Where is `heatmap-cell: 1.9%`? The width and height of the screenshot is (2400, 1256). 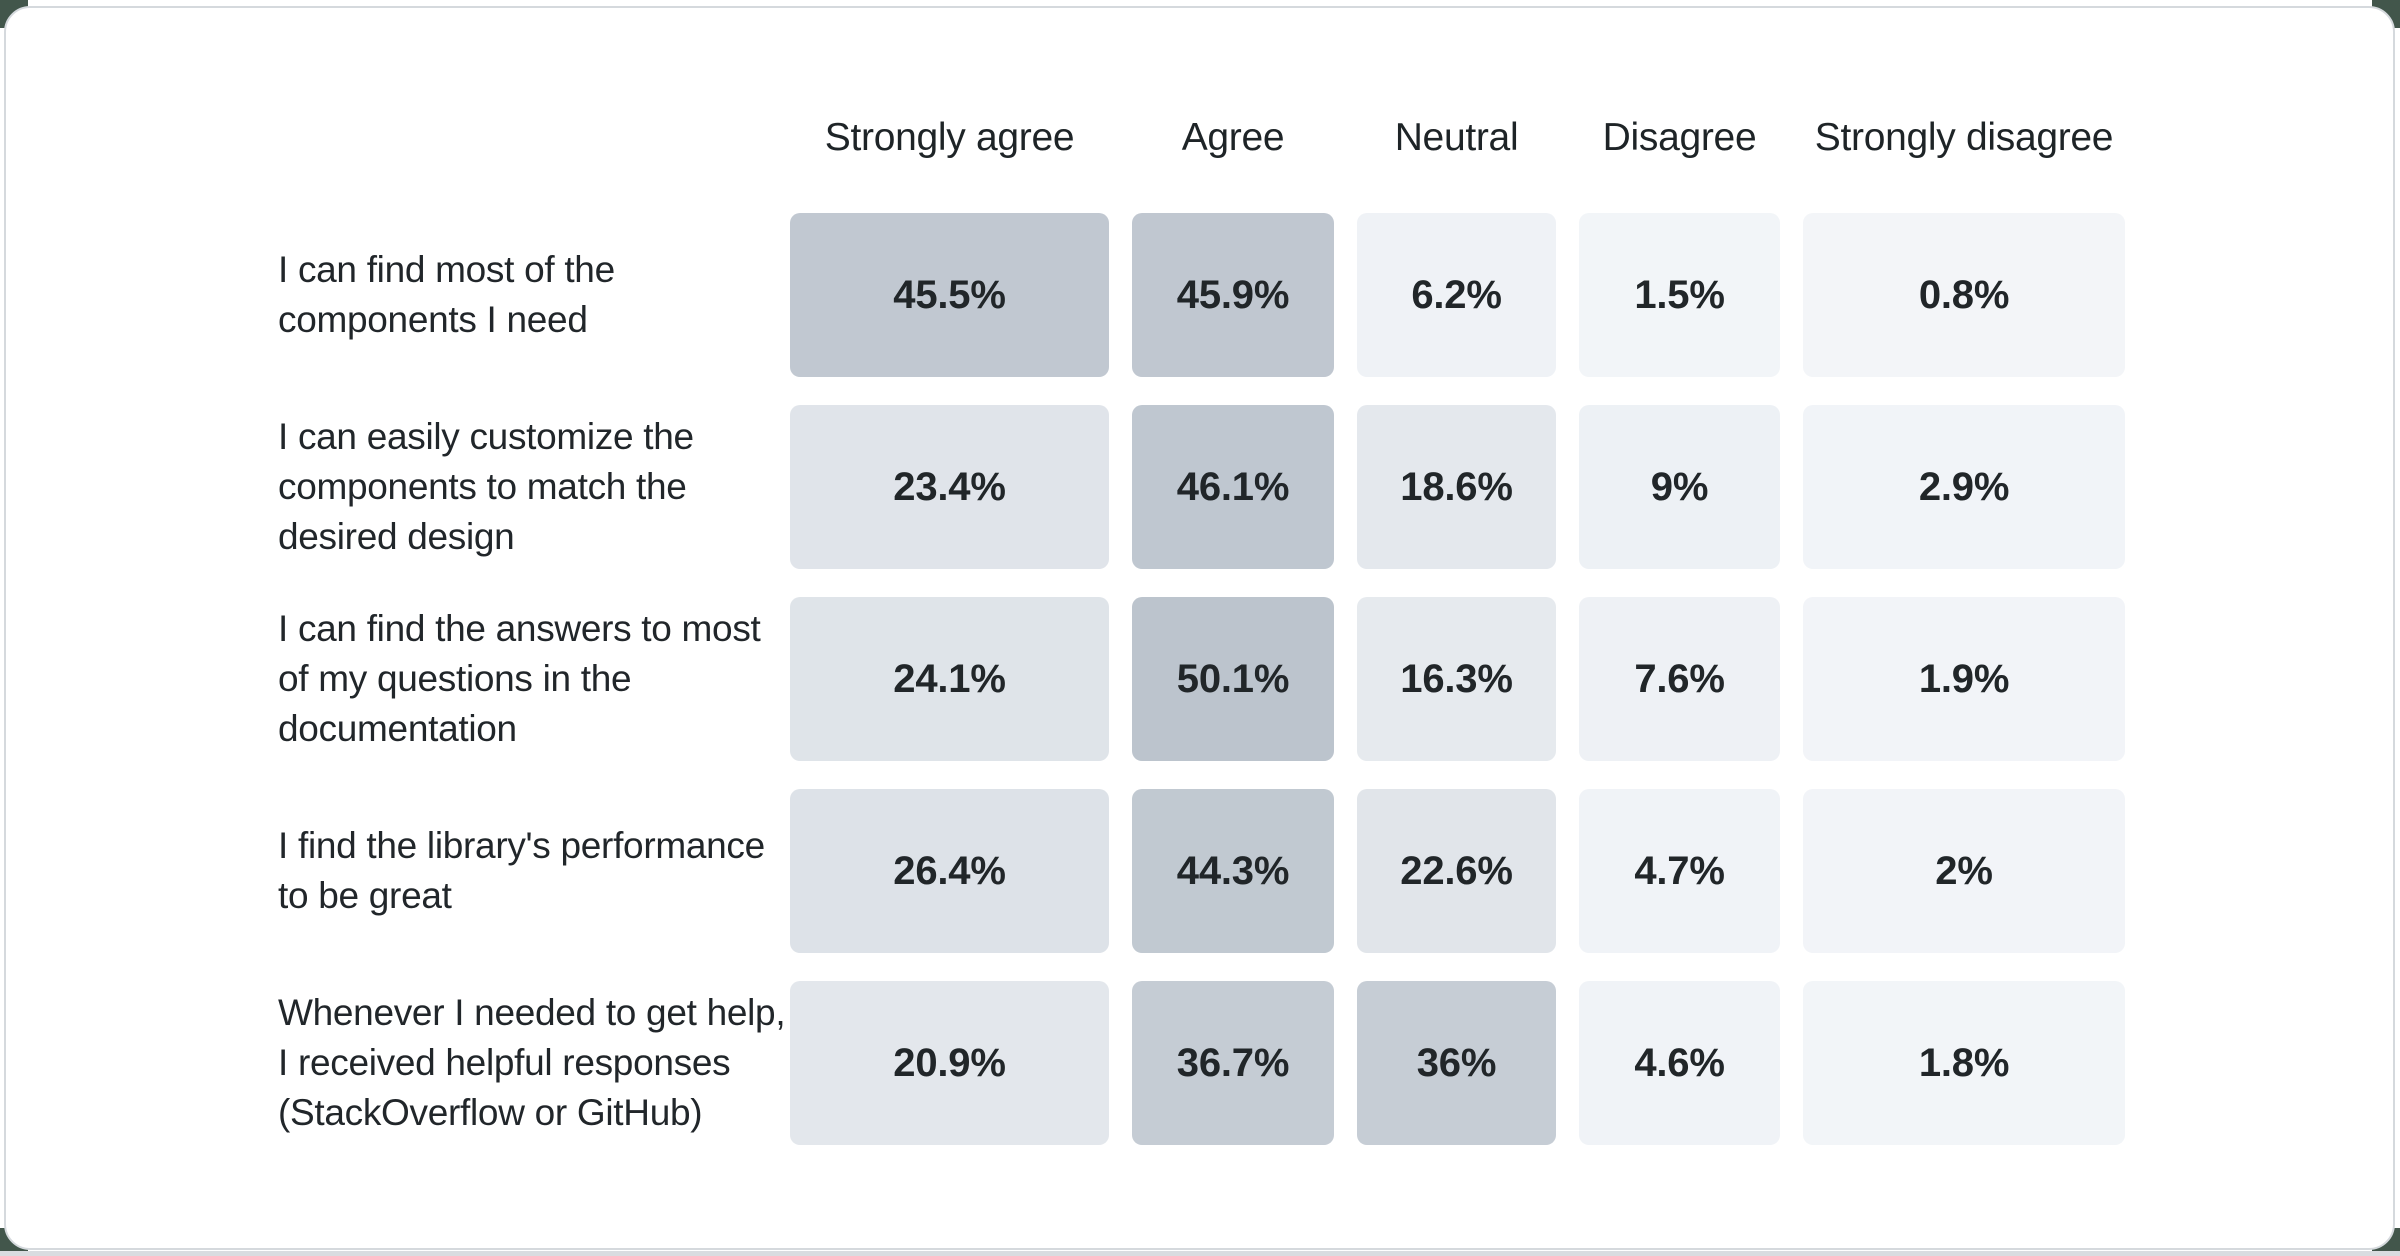 heatmap-cell: 1.9% is located at coordinates (1964, 679).